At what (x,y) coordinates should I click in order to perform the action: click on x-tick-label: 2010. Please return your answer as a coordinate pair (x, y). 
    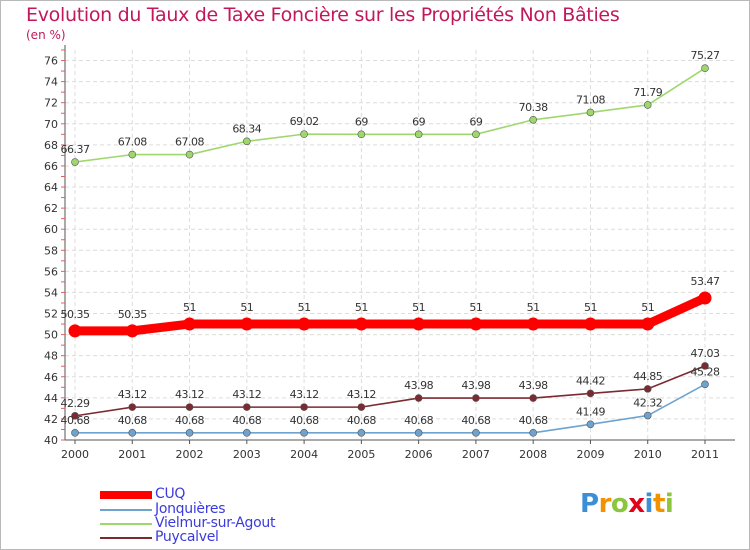
    Looking at the image, I should click on (648, 454).